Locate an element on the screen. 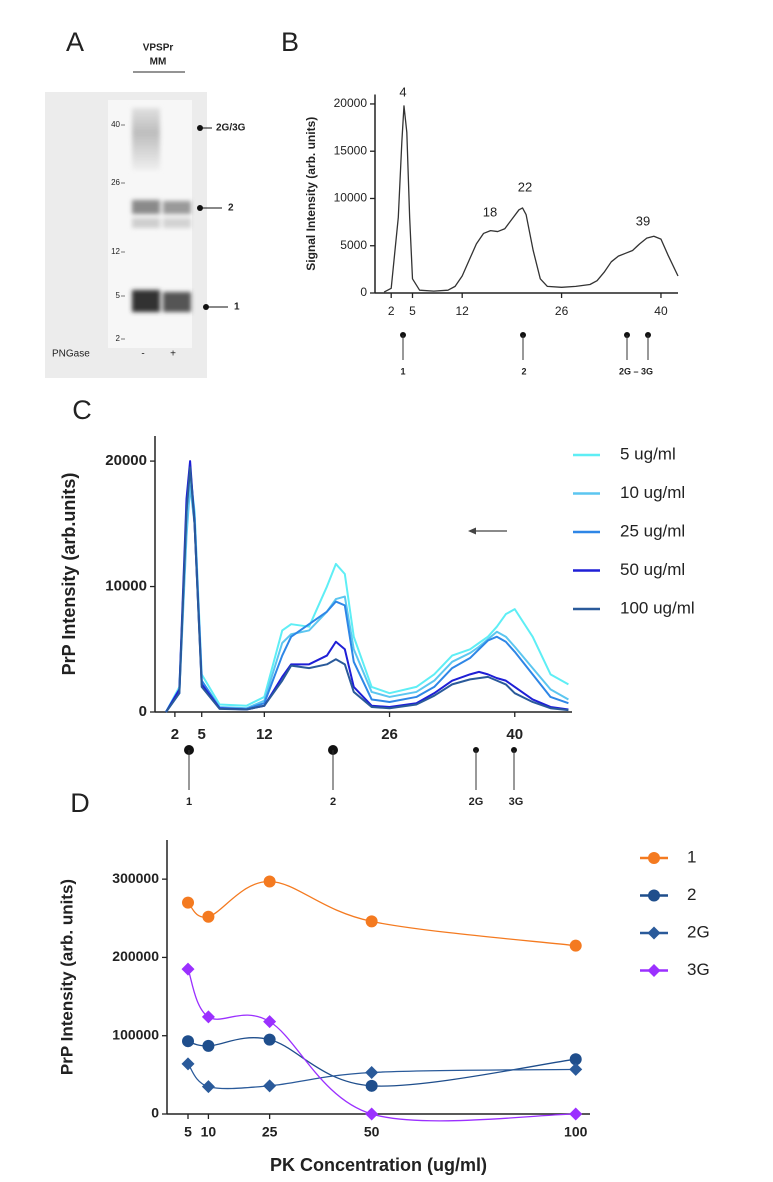 The width and height of the screenshot is (773, 1182). peak-label: 4 is located at coordinates (402, 91).